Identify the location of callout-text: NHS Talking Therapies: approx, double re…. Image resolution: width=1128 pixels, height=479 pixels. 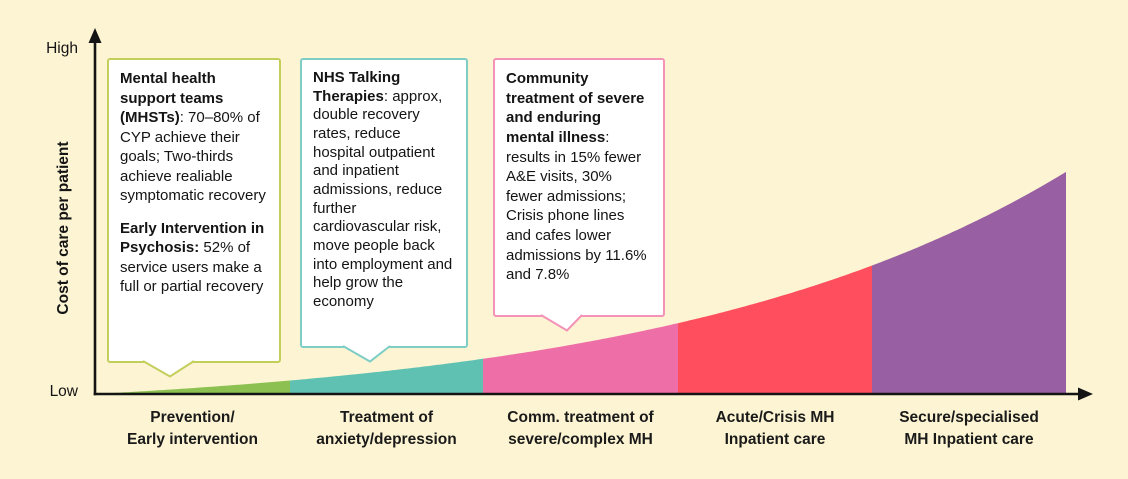
(383, 190).